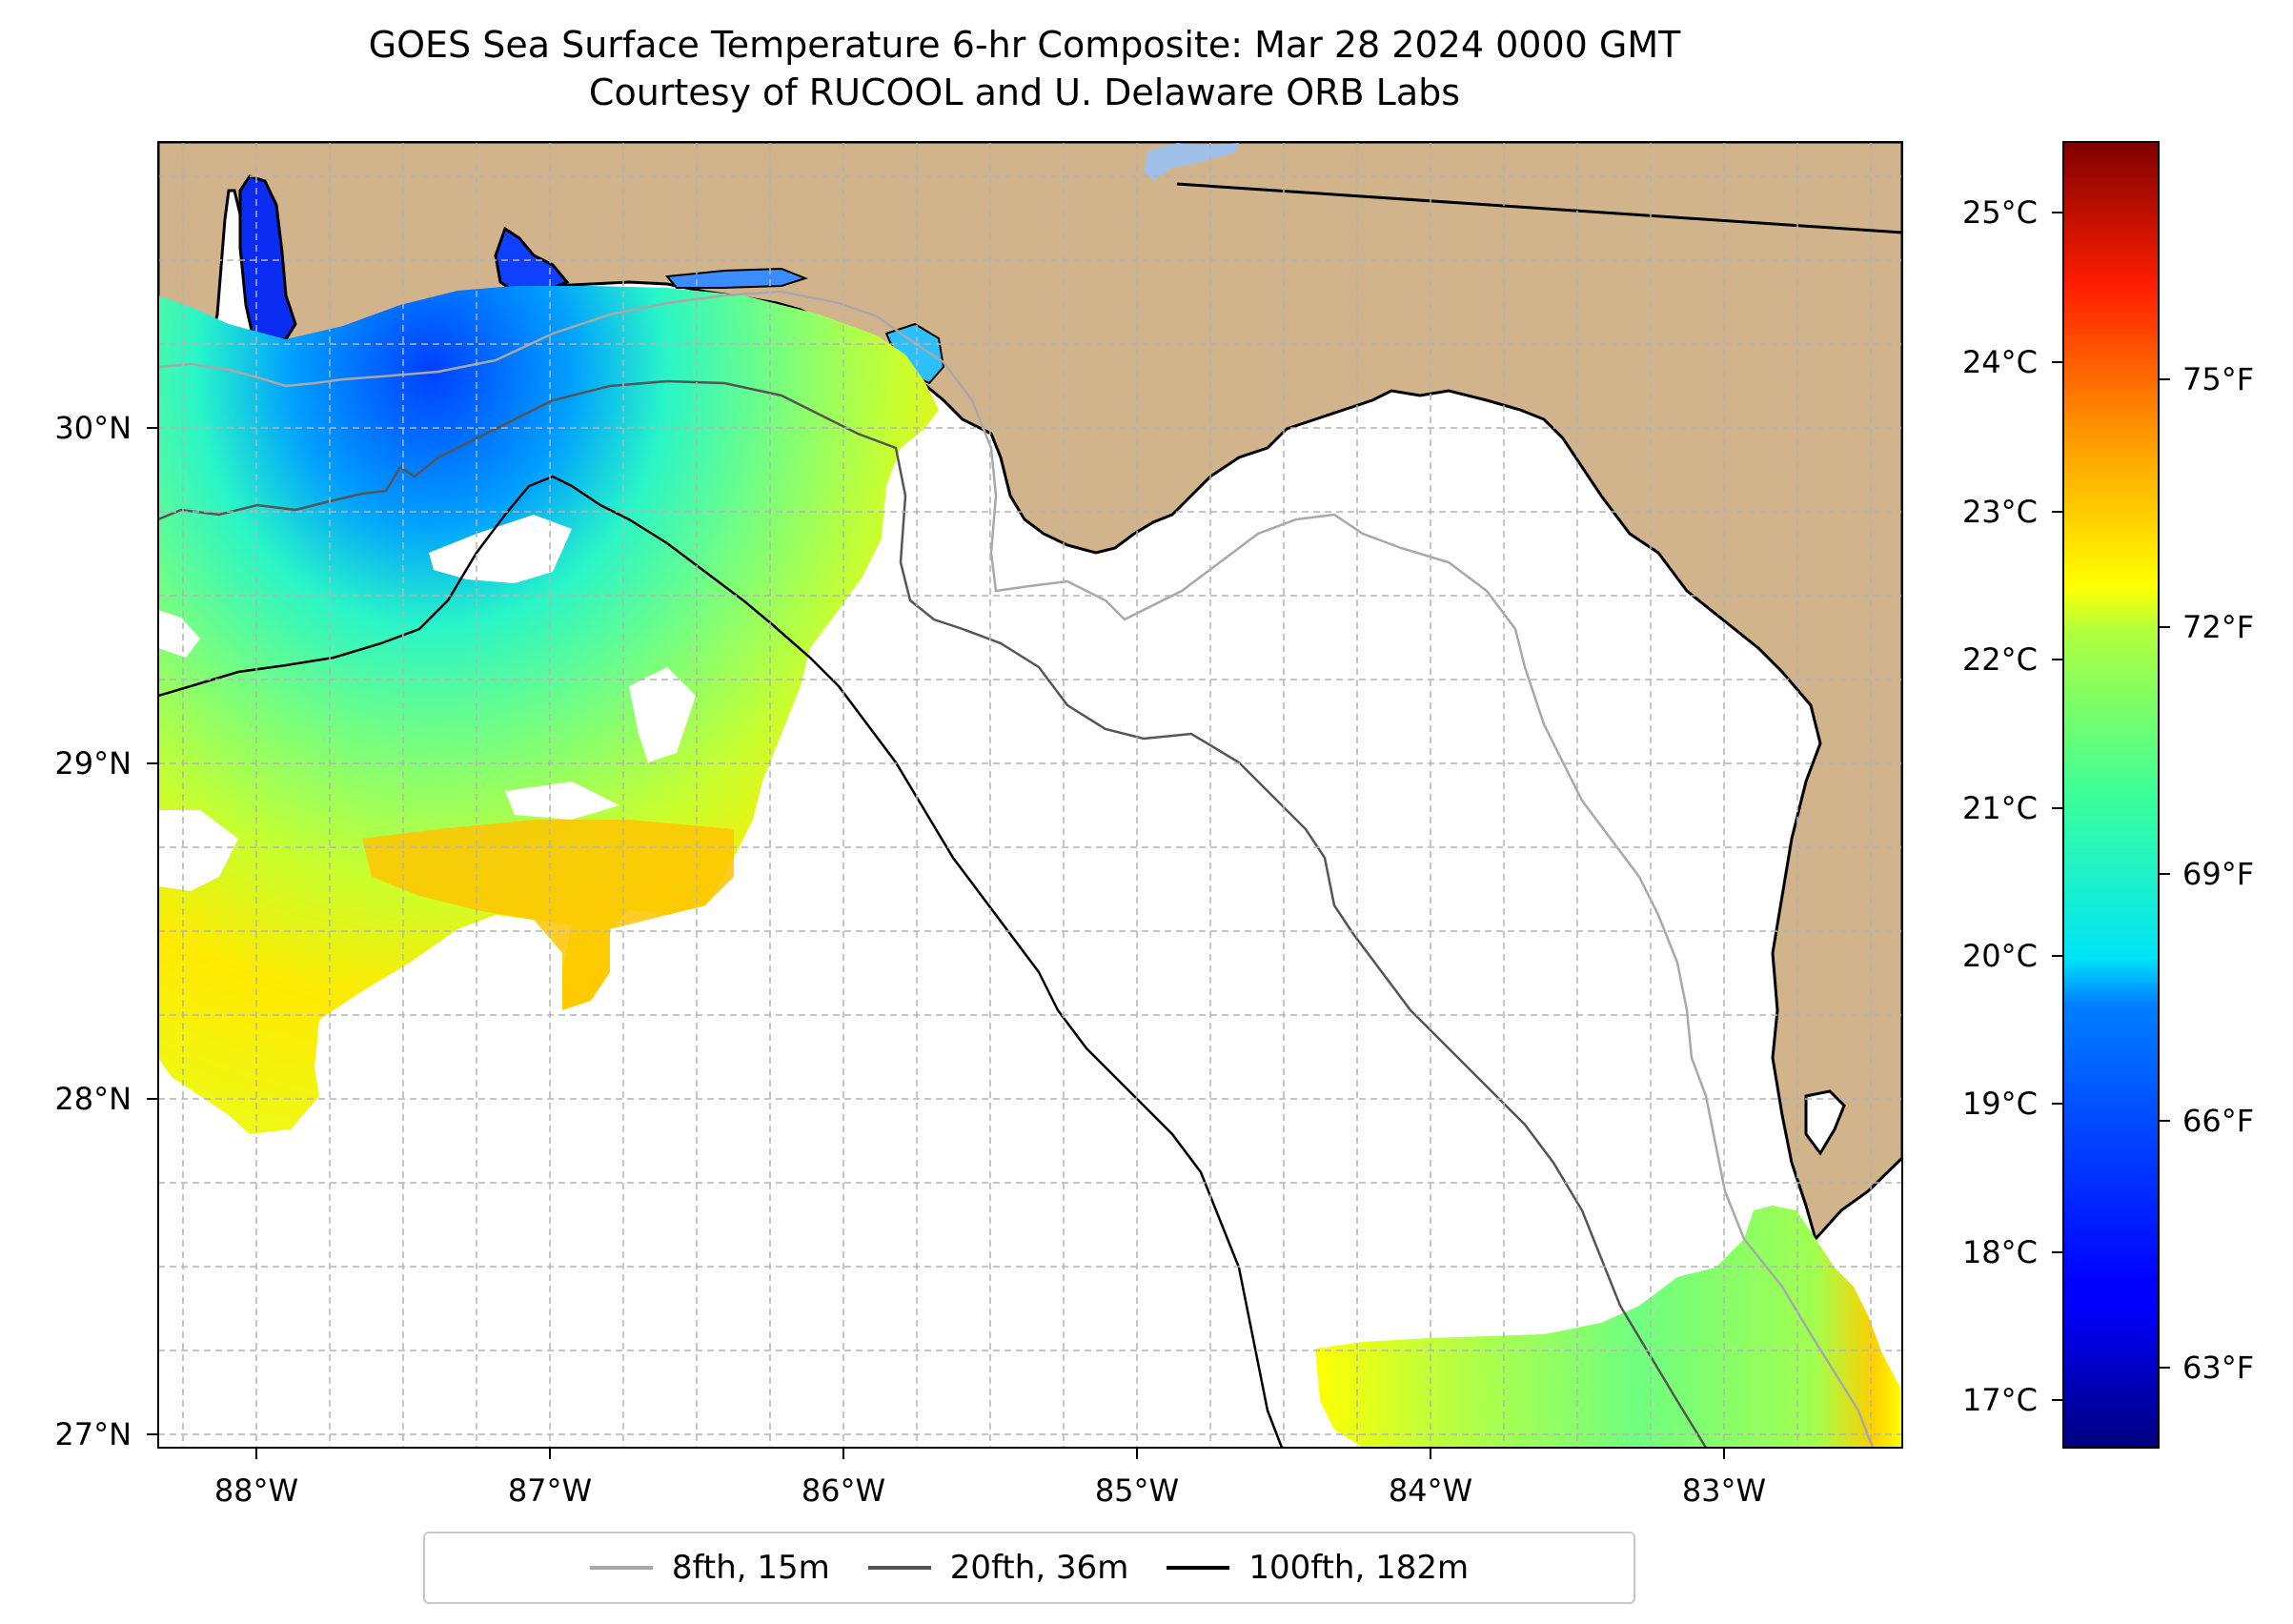  What do you see at coordinates (2000, 1104) in the screenshot?
I see `colorbar-c-19: 19°C` at bounding box center [2000, 1104].